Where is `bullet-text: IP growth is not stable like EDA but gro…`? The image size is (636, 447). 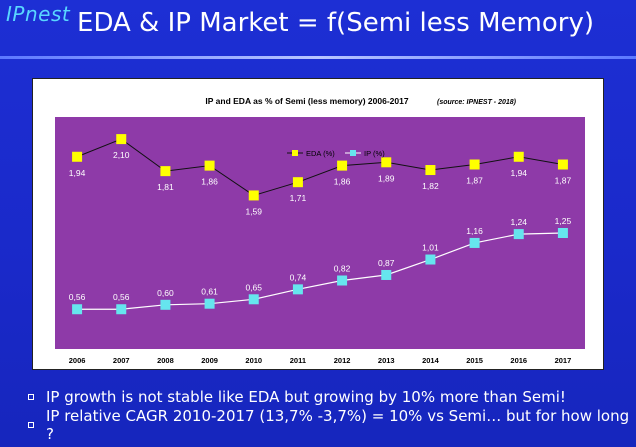
bullet-text: IP growth is not stable like EDA but gro… is located at coordinates (306, 397).